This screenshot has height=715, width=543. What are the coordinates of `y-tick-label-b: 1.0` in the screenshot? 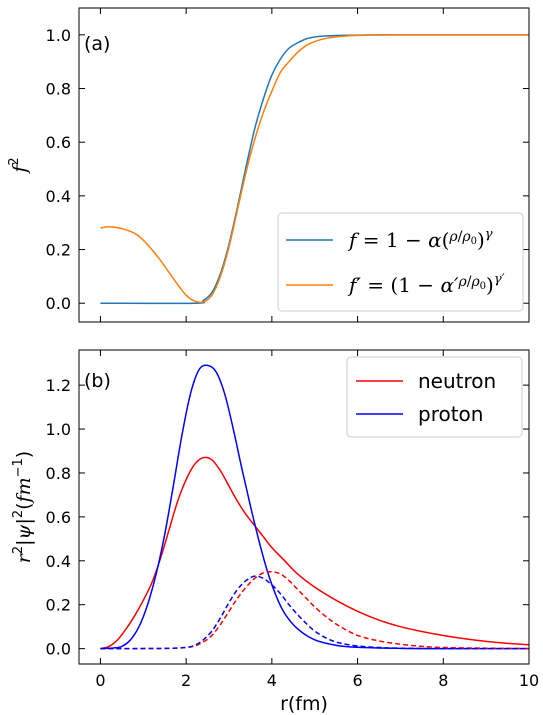 It's located at (58, 429).